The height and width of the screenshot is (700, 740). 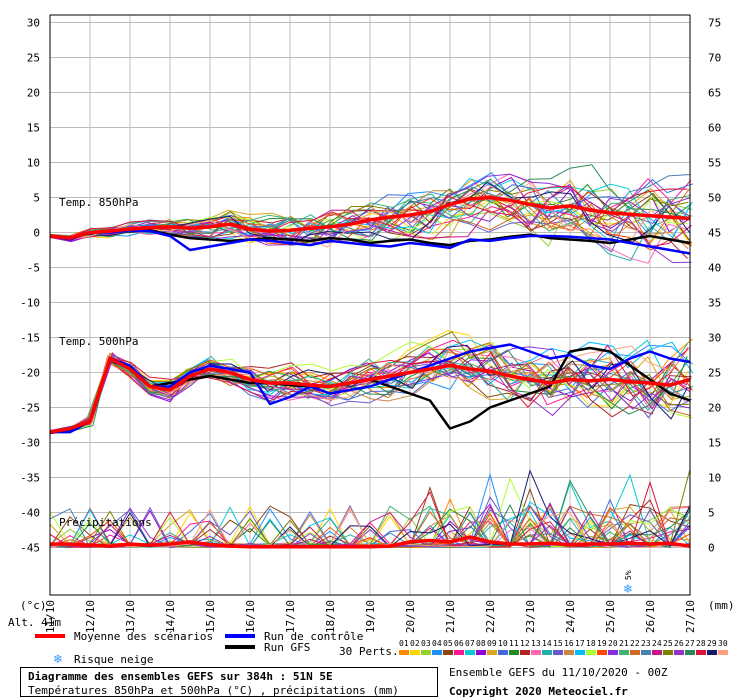 I want to click on x-tick-label: 14/10, so click(x=170, y=616).